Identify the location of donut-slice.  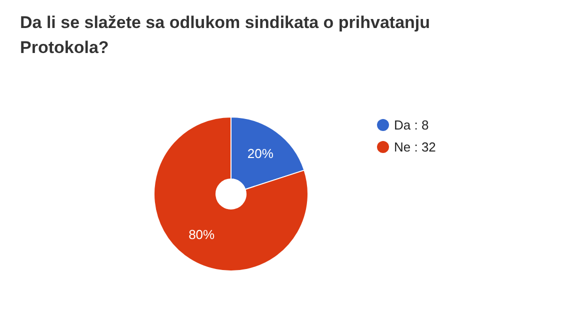
(231, 194).